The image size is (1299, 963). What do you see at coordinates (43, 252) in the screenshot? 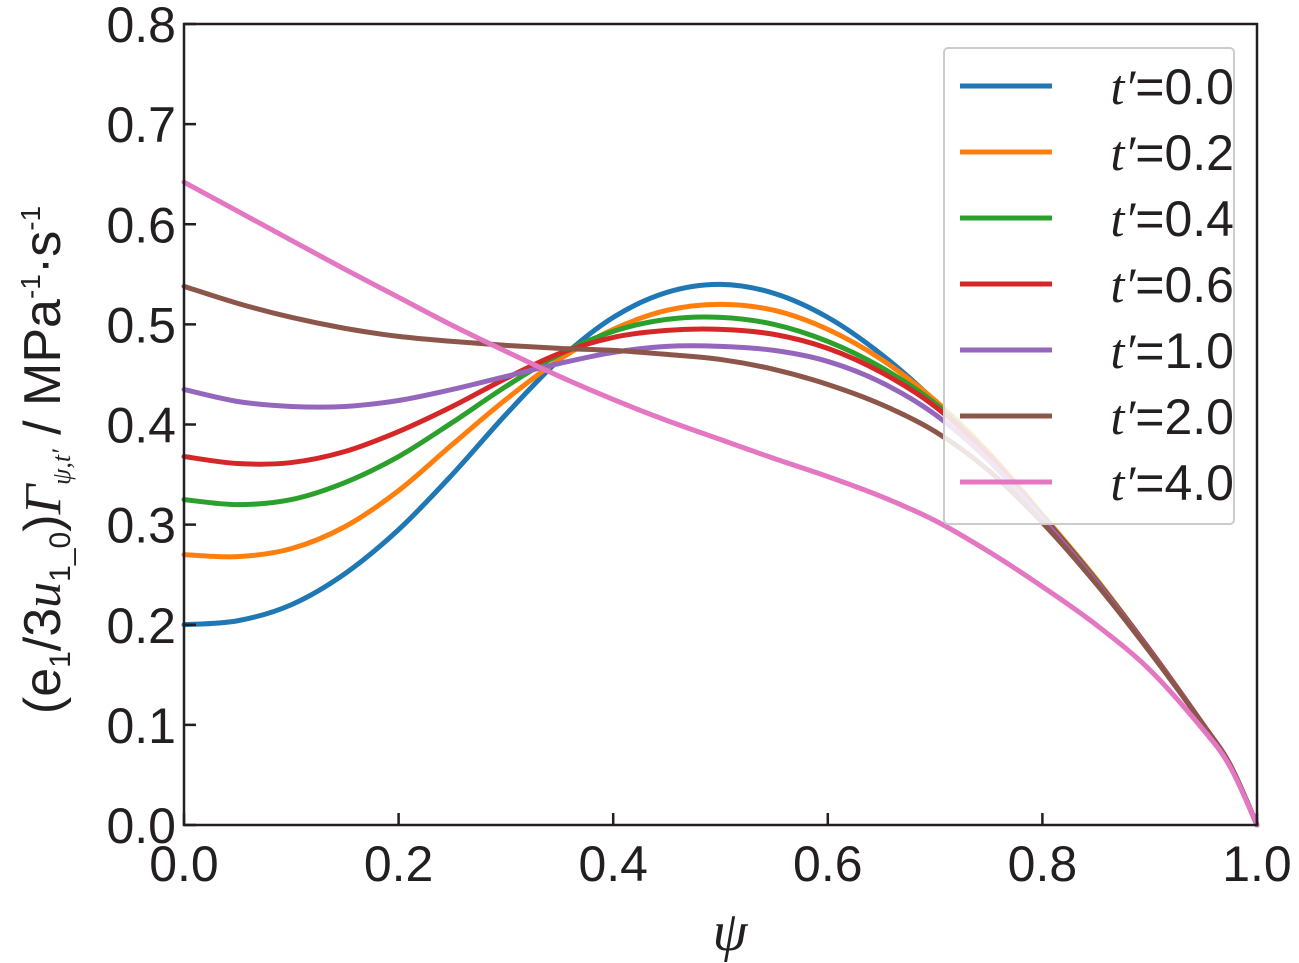
I see `y-title-dot-s: ·s` at bounding box center [43, 252].